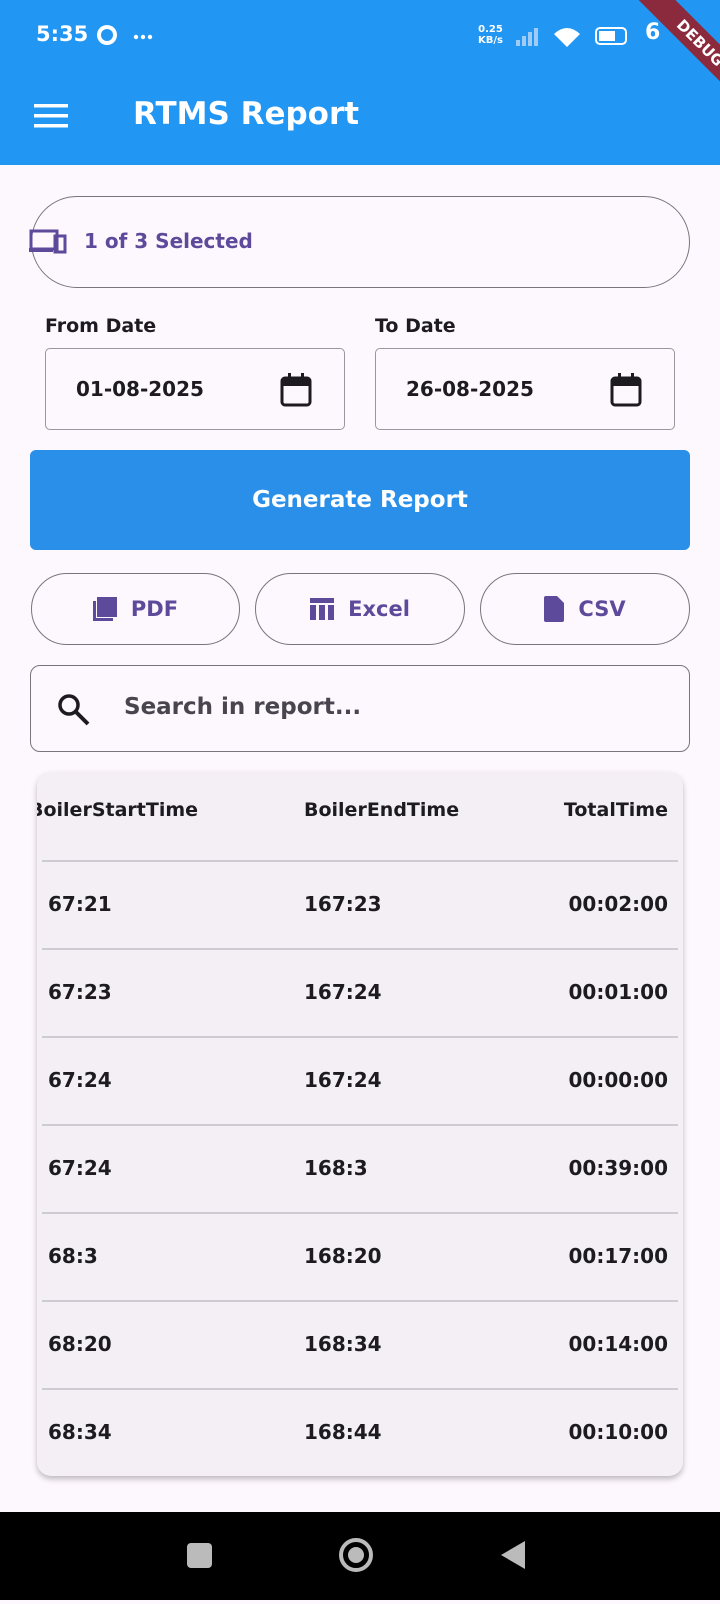  What do you see at coordinates (80, 1432) in the screenshot?
I see `table-cell: 68:34` at bounding box center [80, 1432].